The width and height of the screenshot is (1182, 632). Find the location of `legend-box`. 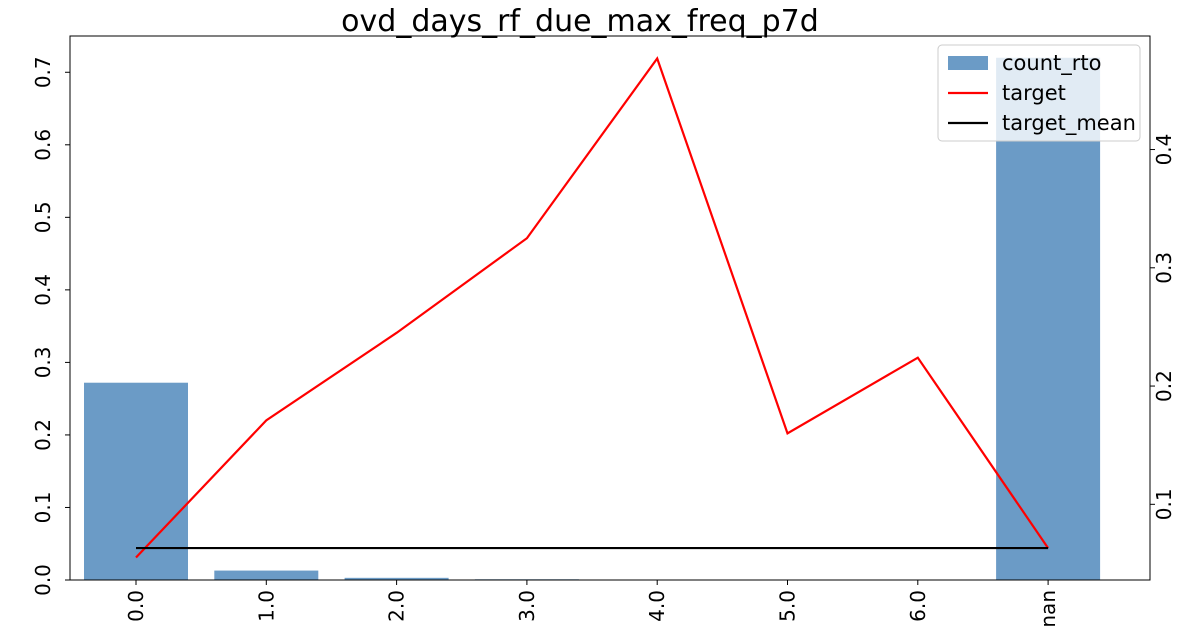

legend-box is located at coordinates (1039, 93).